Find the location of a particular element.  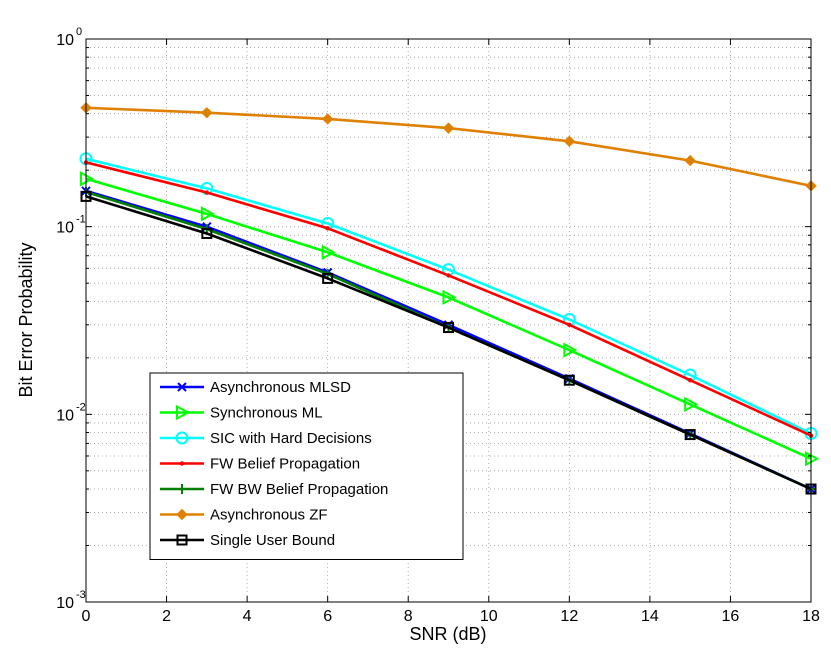

legend-label: Asynchronous ZF is located at coordinates (269, 515).